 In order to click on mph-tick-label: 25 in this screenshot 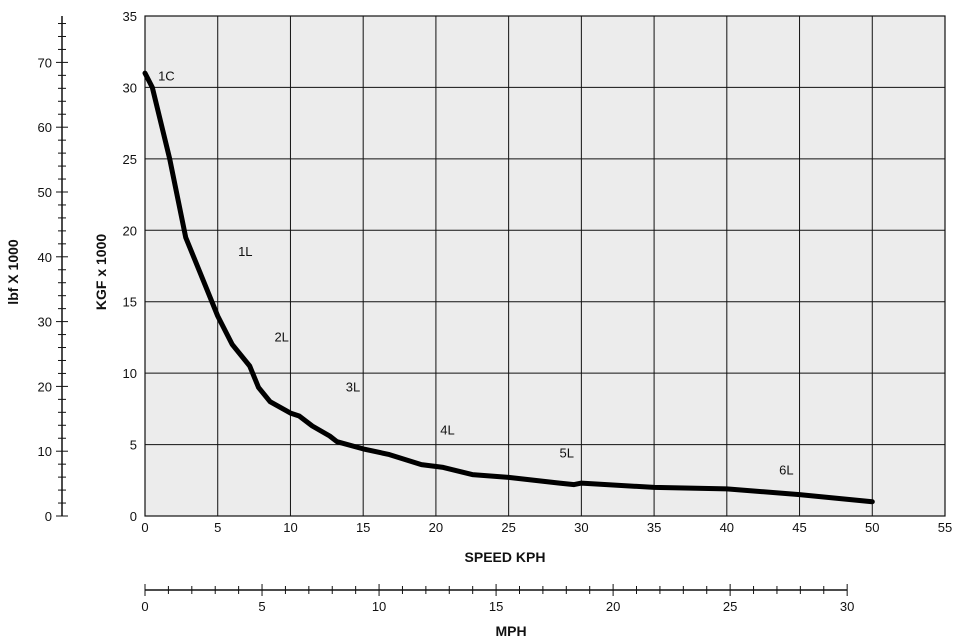, I will do `click(730, 606)`.